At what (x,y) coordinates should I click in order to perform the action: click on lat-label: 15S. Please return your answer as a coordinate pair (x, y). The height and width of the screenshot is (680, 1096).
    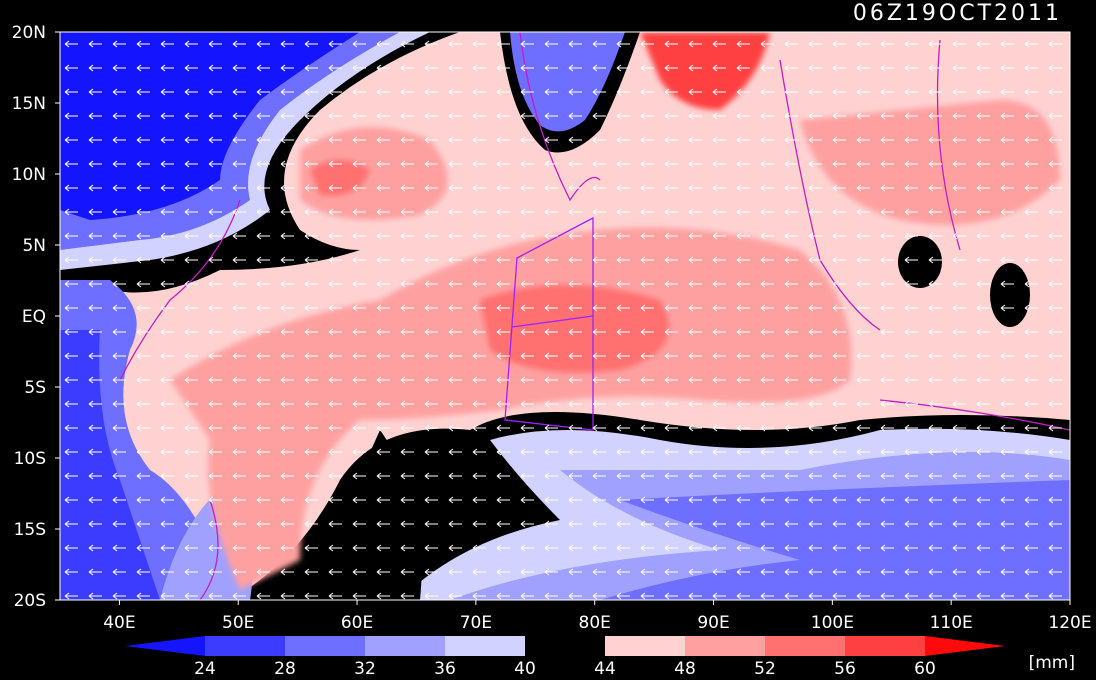
    Looking at the image, I should click on (30, 530).